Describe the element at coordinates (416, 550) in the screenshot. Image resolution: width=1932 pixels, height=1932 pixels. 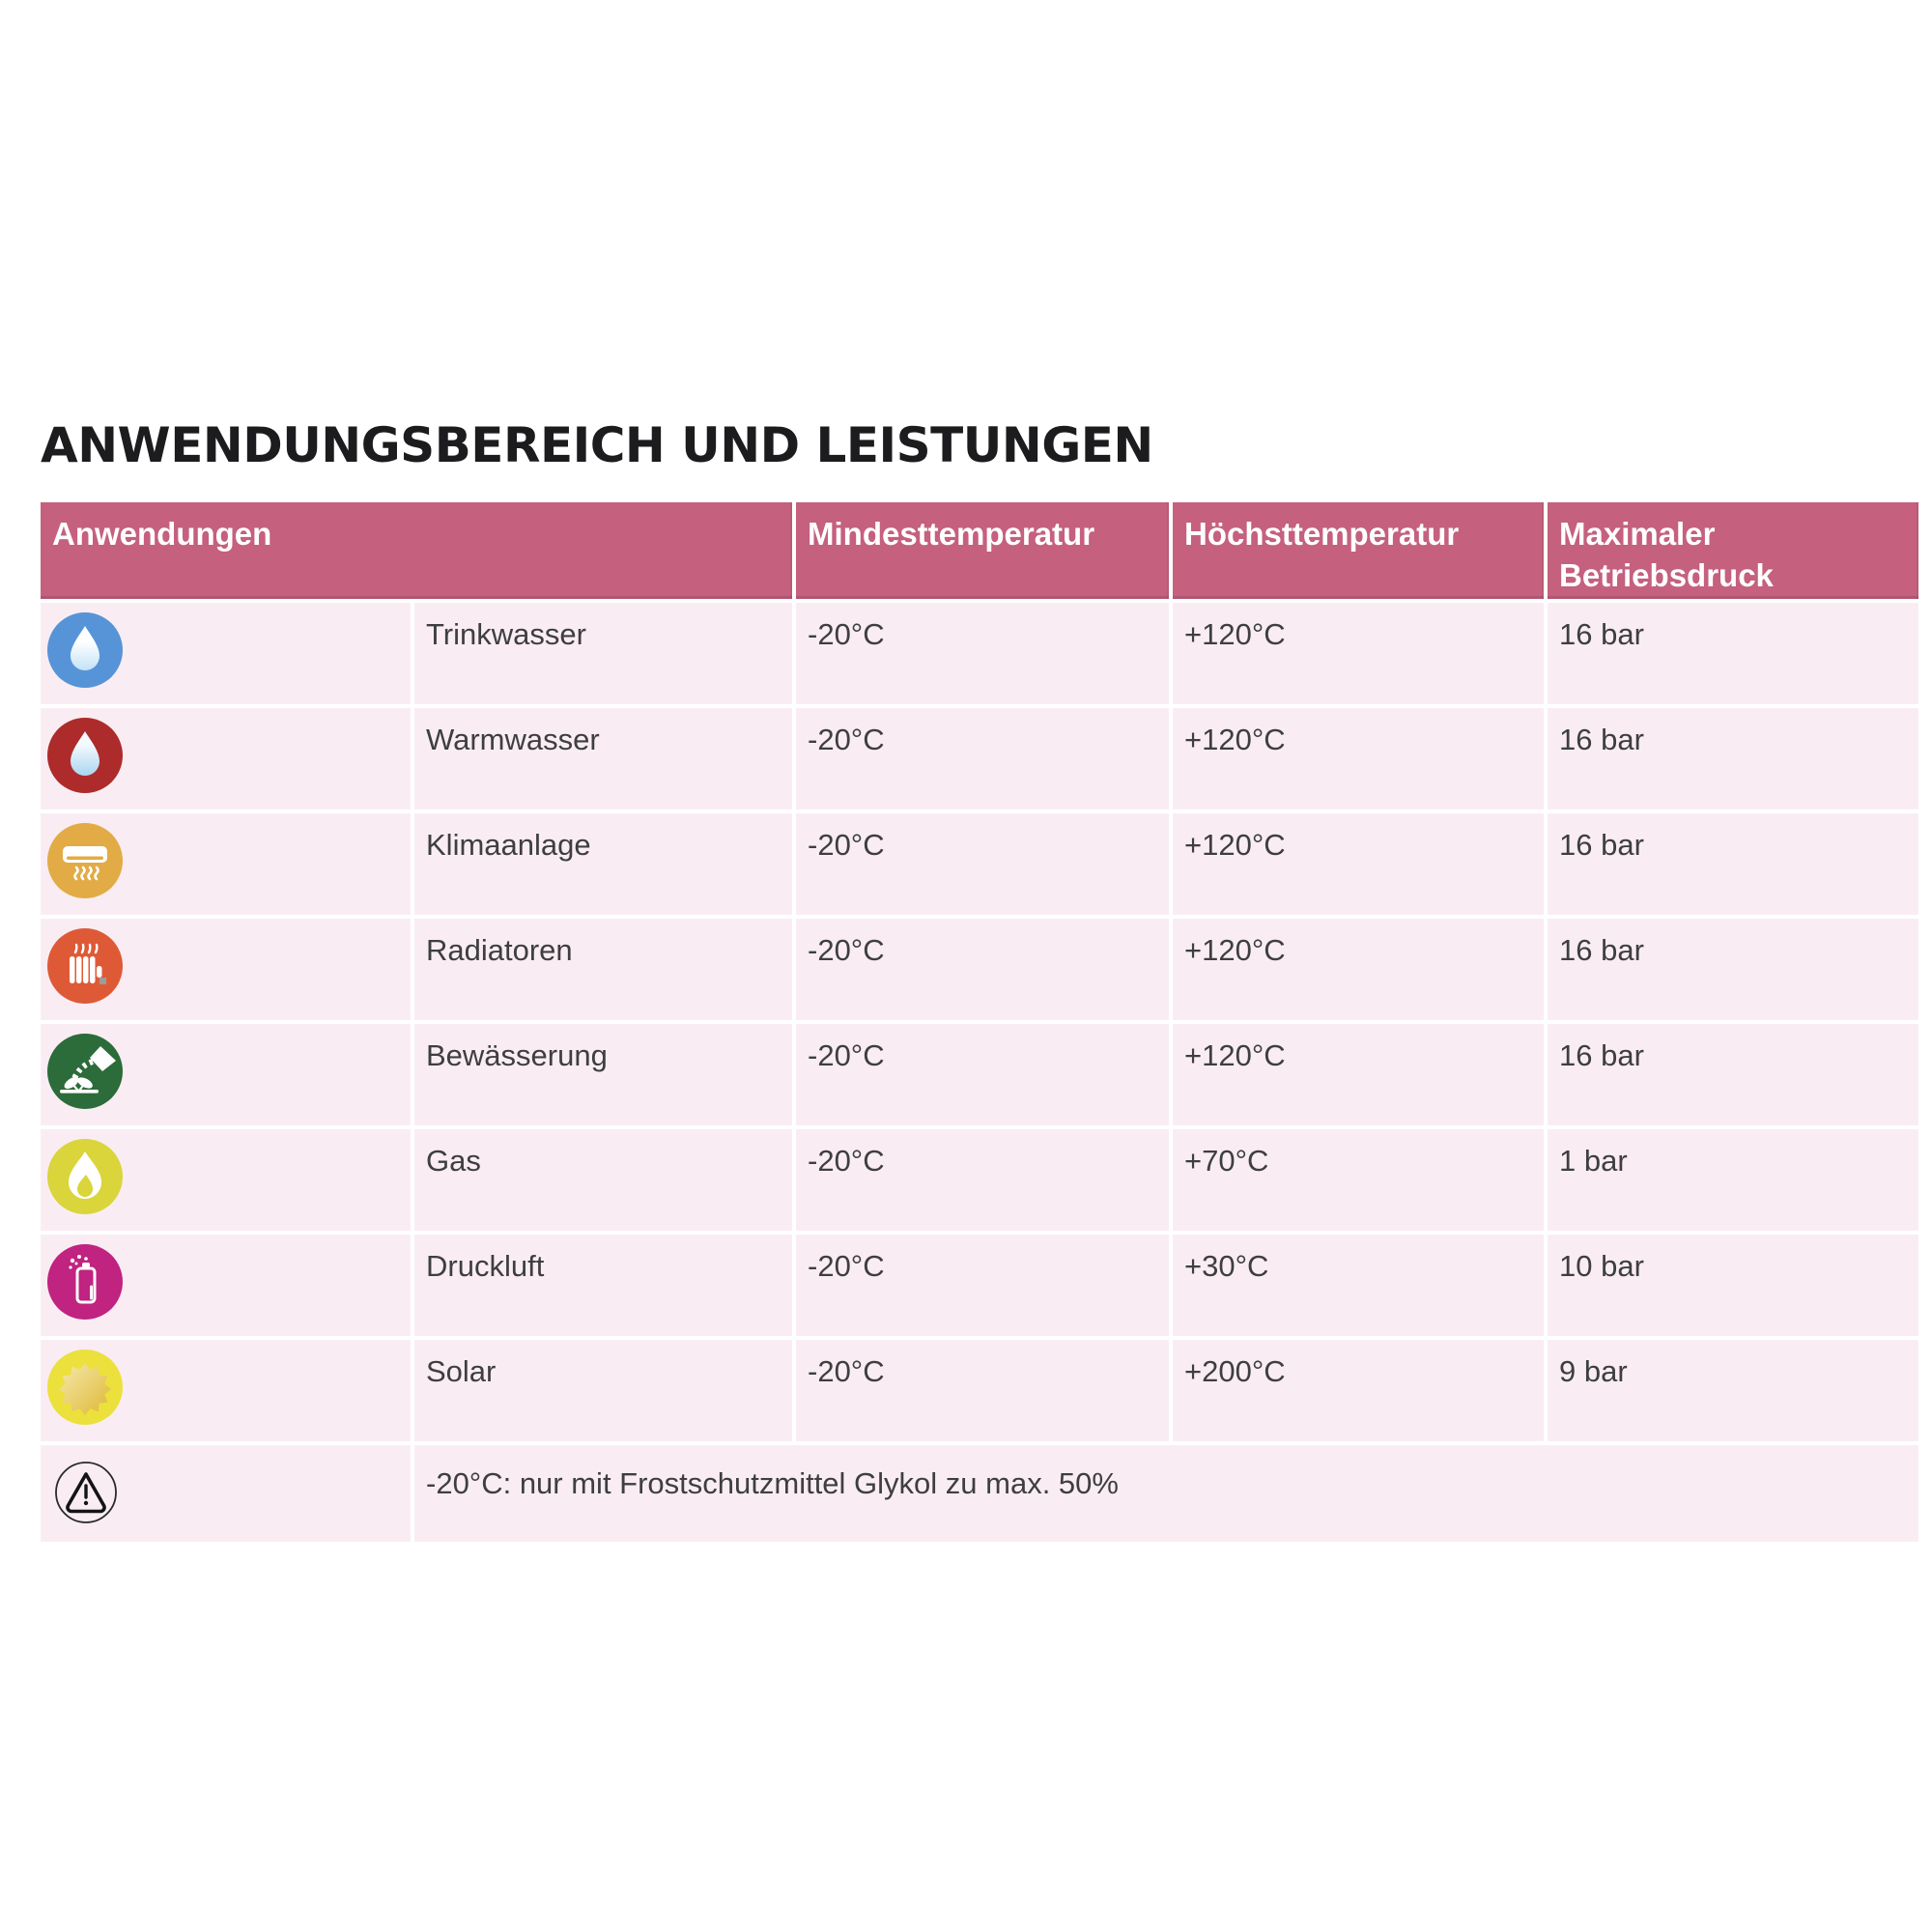
I see `header-anwendungen: Anwendungen` at that location.